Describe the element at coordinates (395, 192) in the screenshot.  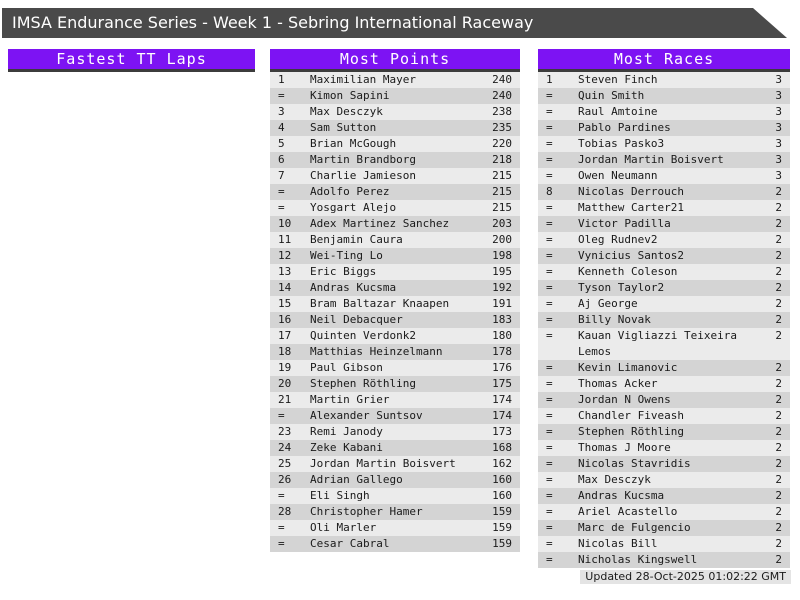
I see `table-row: = Adolfo Perez 215` at that location.